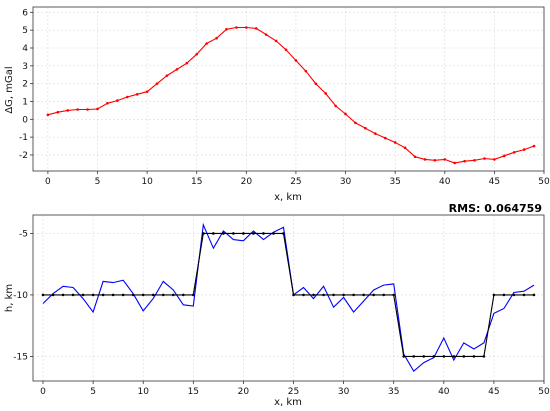  What do you see at coordinates (9, 298) in the screenshot?
I see `depth-y-axis-label: h, km` at bounding box center [9, 298].